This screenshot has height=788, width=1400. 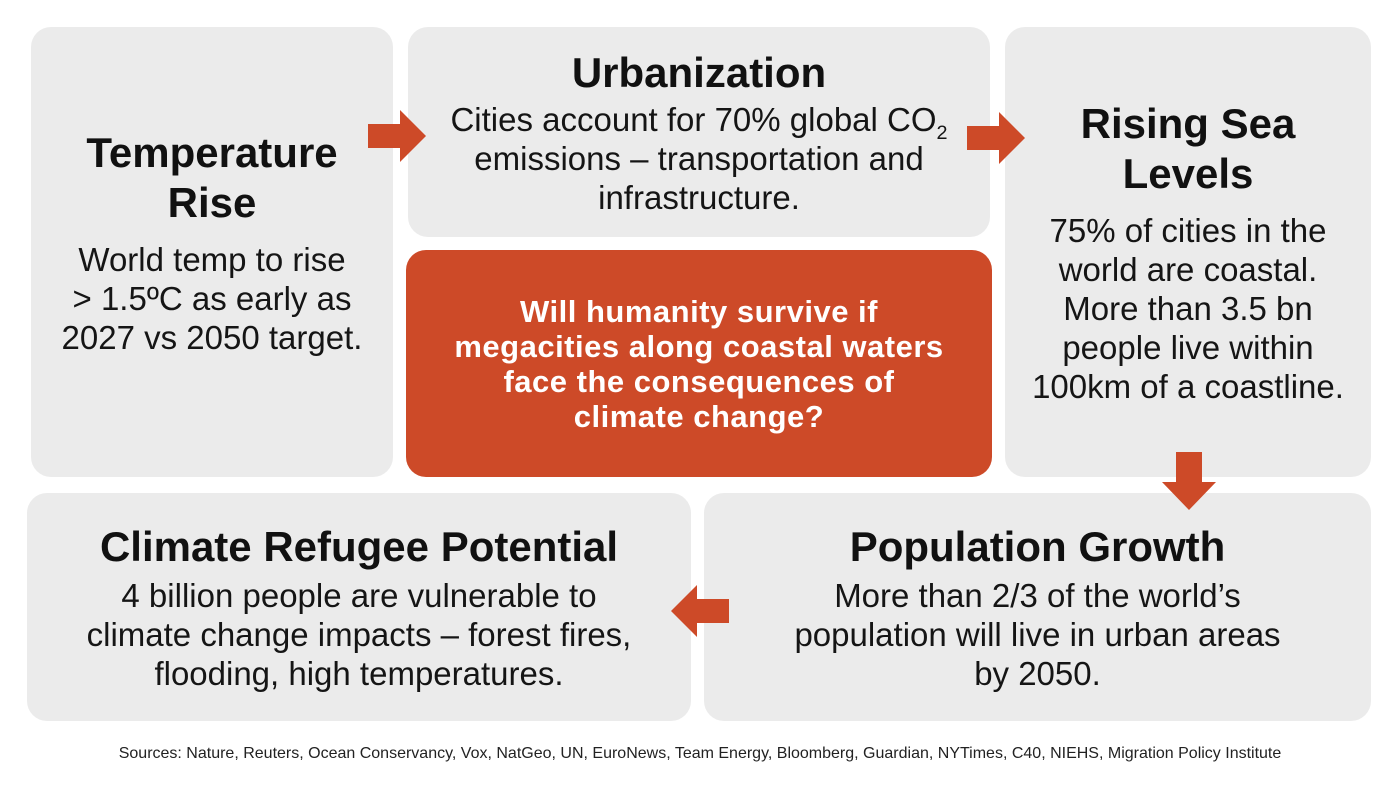 I want to click on body-line: flooding, high temperatures., so click(x=359, y=673).